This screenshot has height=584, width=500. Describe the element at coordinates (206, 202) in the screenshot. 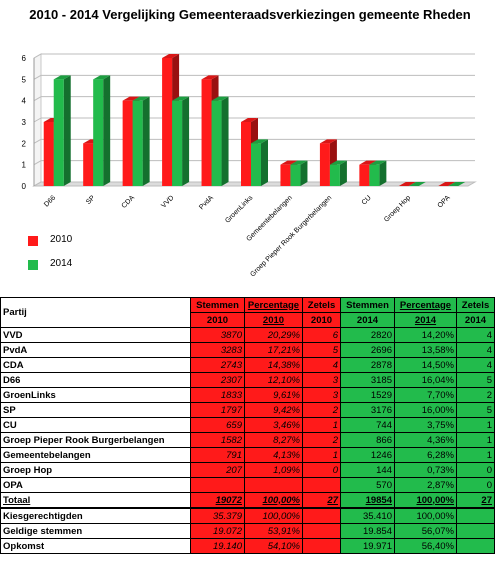

I see `x-tick-label: PvdA` at that location.